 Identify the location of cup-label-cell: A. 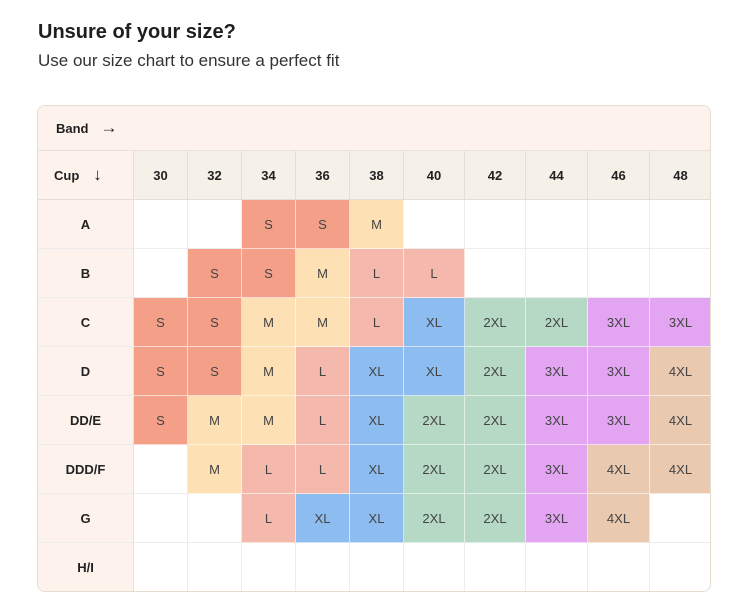
(86, 224).